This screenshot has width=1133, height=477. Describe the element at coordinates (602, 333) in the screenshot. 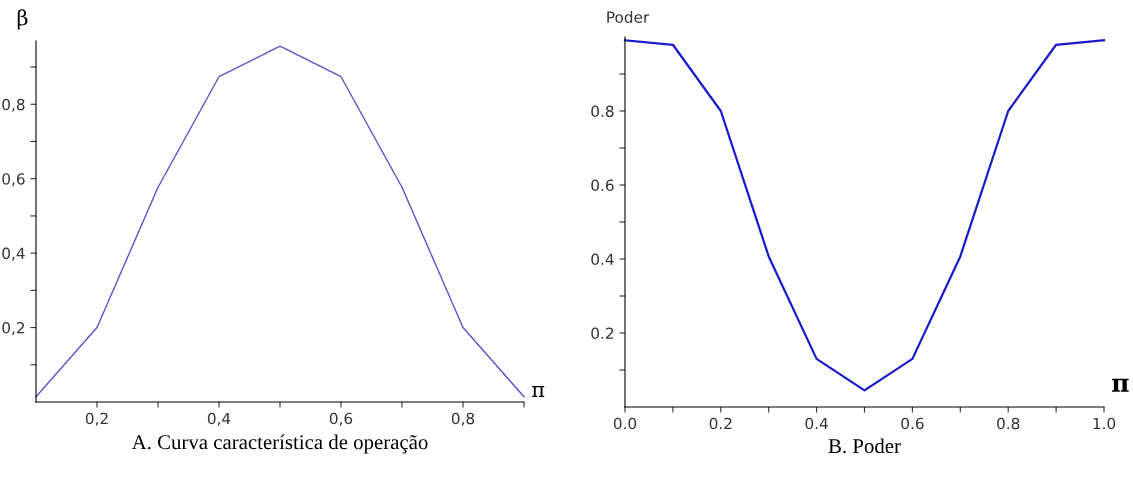

I see `y-tick-label: 0.2` at that location.